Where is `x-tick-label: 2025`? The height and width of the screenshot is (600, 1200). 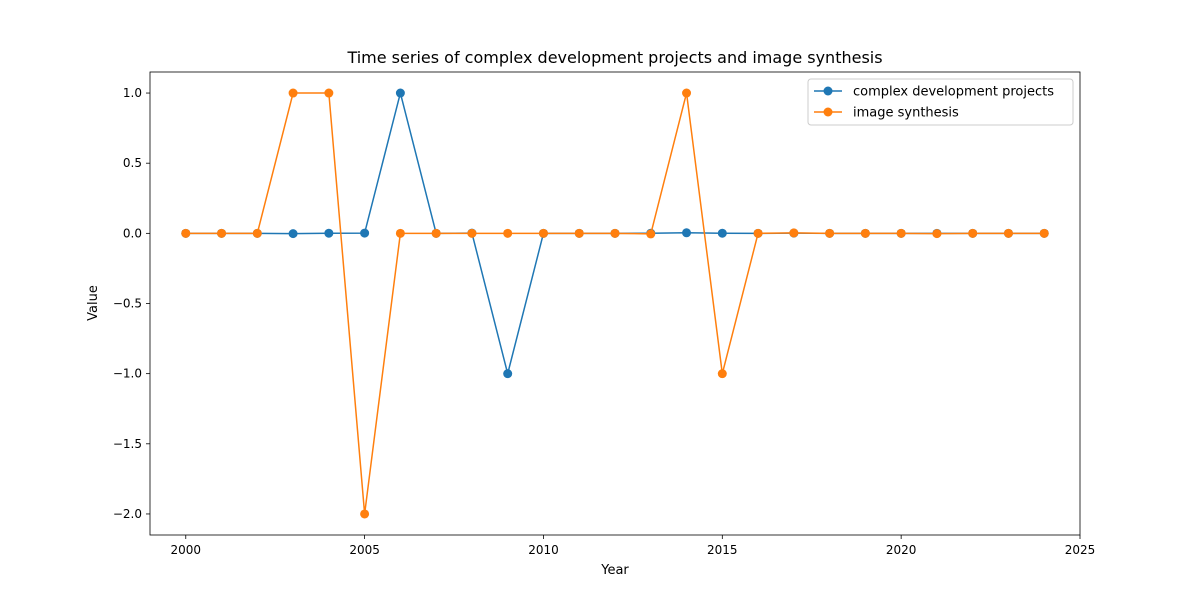 x-tick-label: 2025 is located at coordinates (1080, 550).